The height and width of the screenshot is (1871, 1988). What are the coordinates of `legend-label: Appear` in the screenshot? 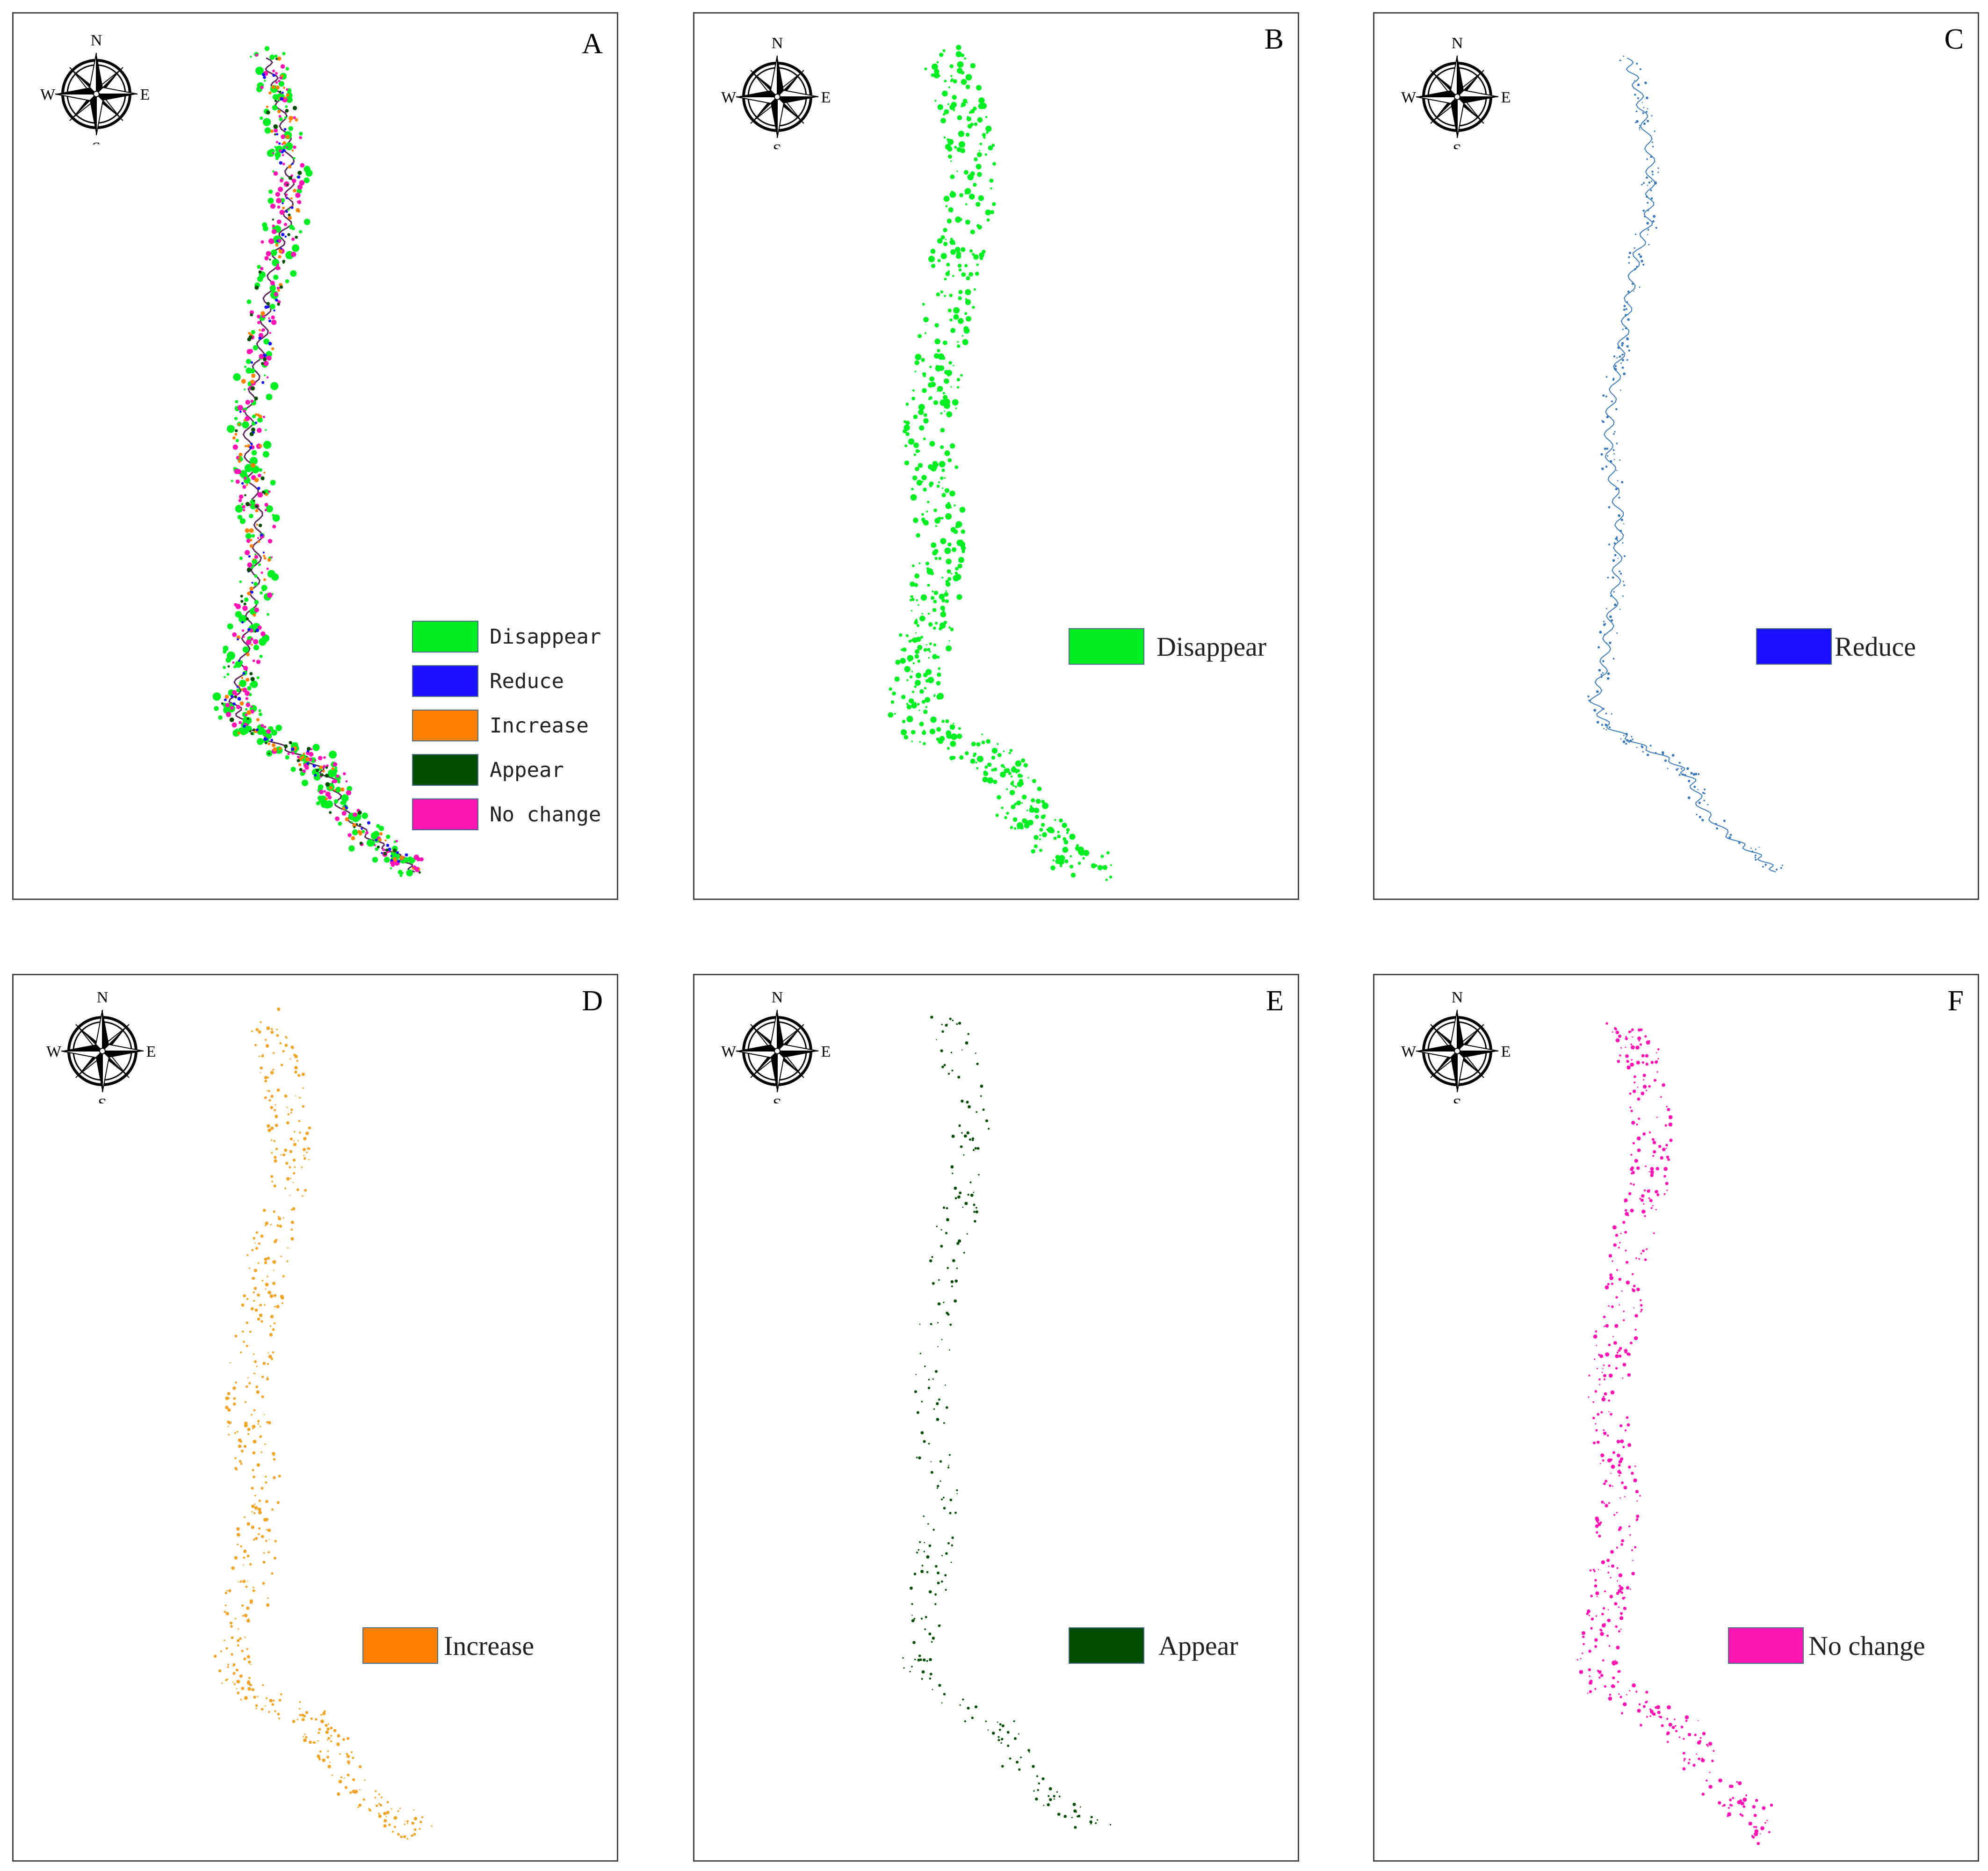 It's located at (527, 770).